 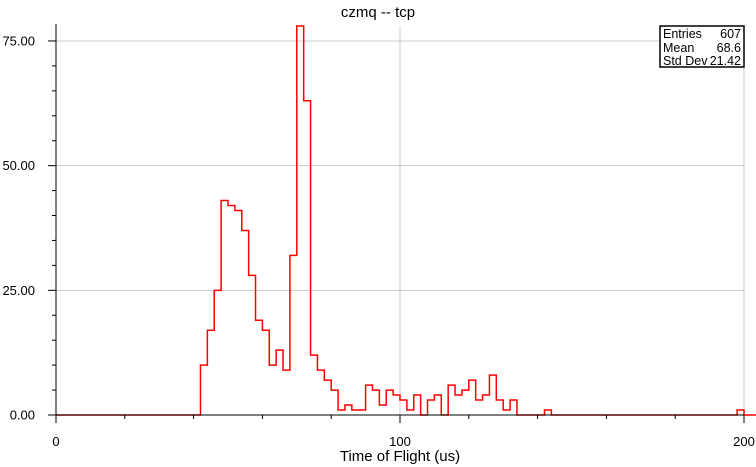 What do you see at coordinates (400, 441) in the screenshot?
I see `x-tick-label: 100` at bounding box center [400, 441].